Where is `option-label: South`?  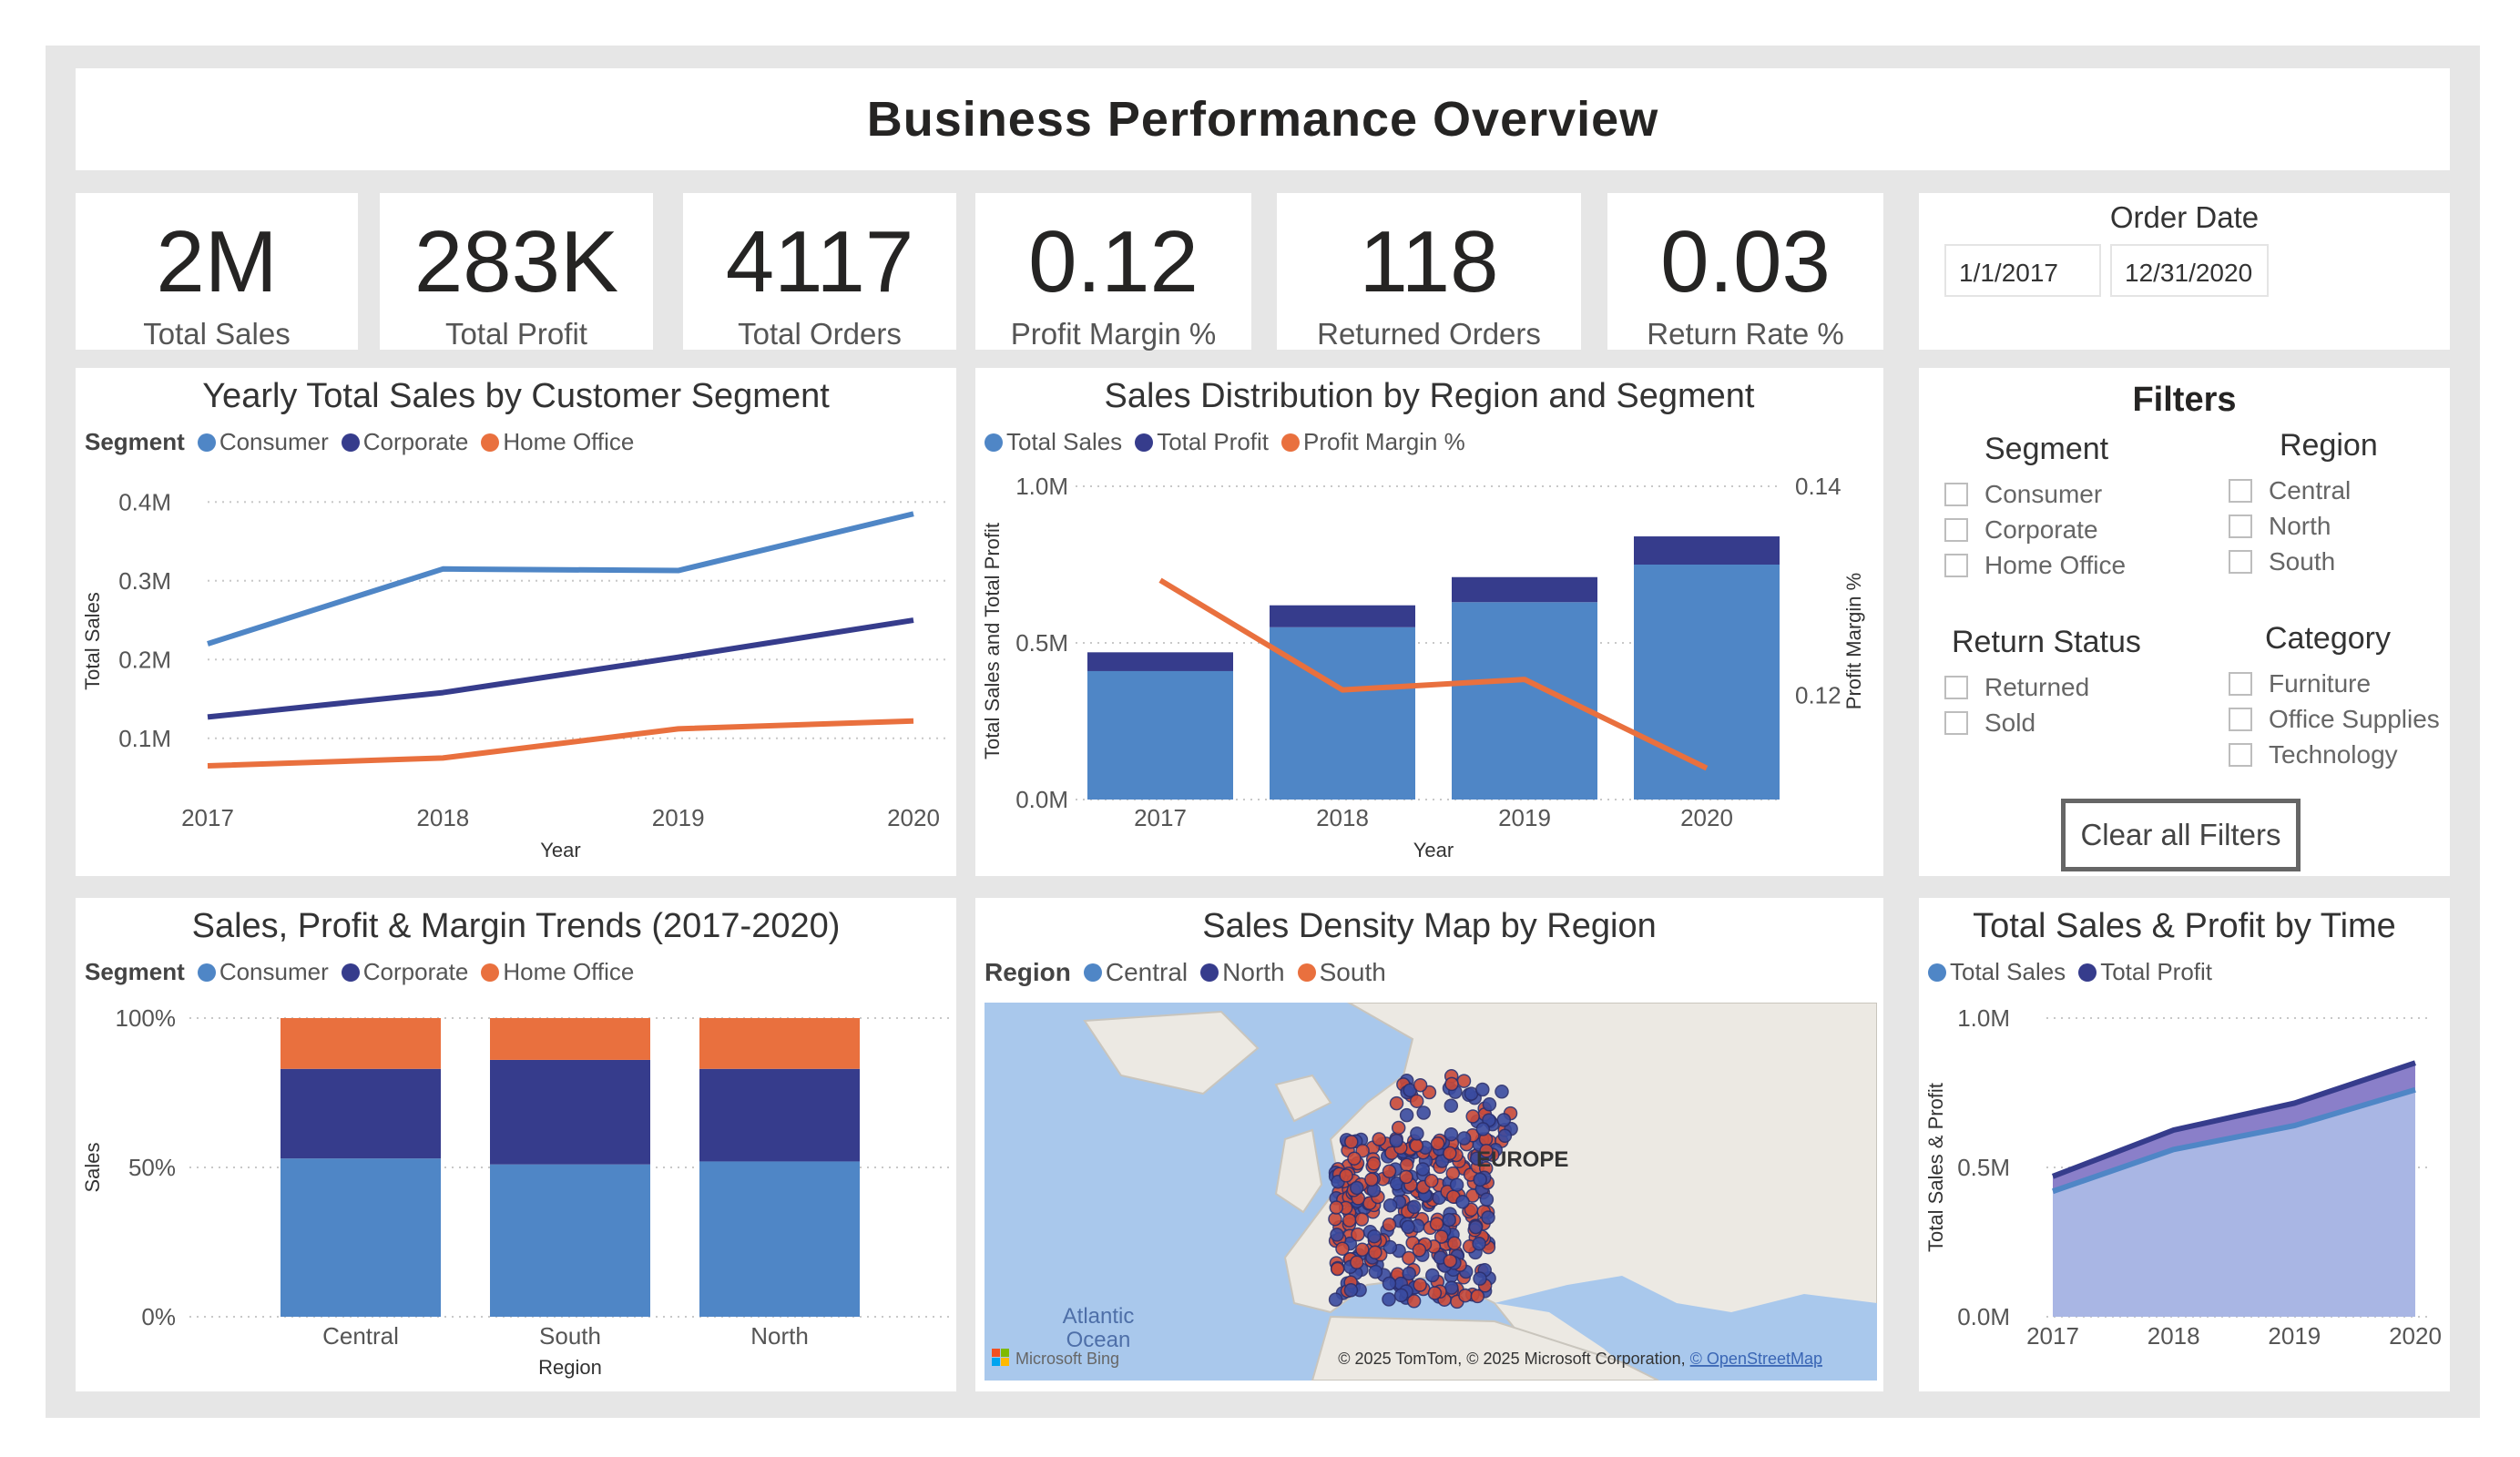 option-label: South is located at coordinates (2302, 561).